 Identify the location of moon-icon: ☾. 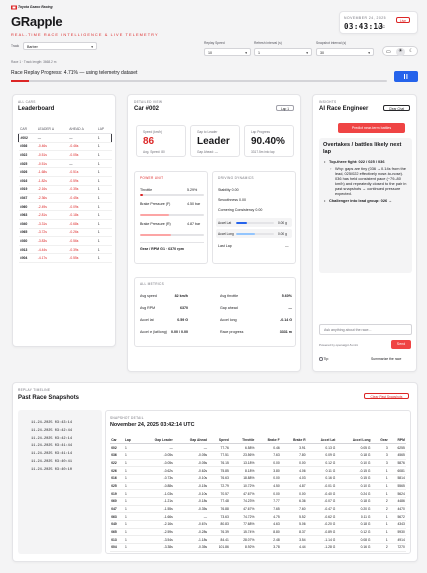
(411, 51).